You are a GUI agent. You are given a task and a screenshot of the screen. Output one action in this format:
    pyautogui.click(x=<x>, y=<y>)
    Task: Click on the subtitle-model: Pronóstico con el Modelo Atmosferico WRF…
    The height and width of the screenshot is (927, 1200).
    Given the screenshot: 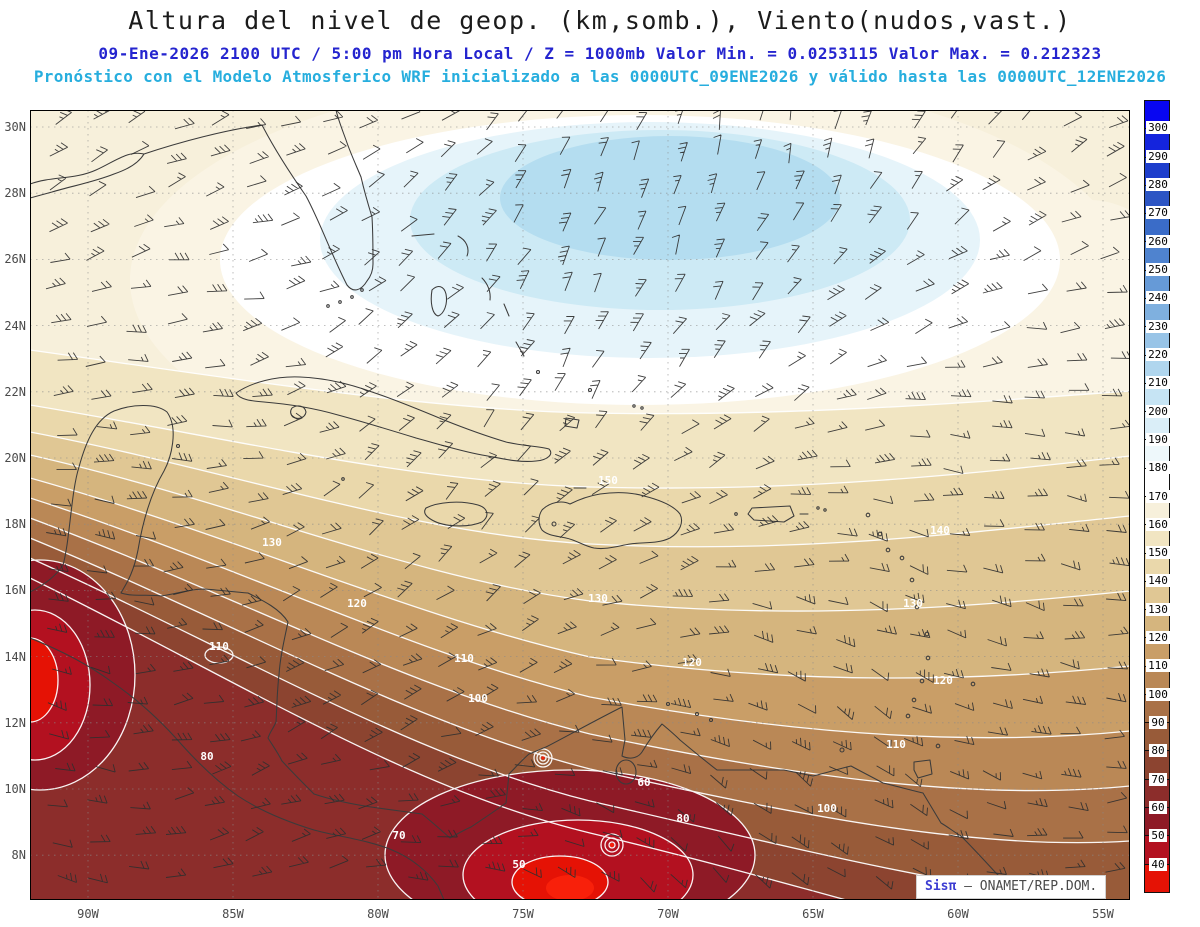 What is the action you would take?
    pyautogui.click(x=600, y=76)
    